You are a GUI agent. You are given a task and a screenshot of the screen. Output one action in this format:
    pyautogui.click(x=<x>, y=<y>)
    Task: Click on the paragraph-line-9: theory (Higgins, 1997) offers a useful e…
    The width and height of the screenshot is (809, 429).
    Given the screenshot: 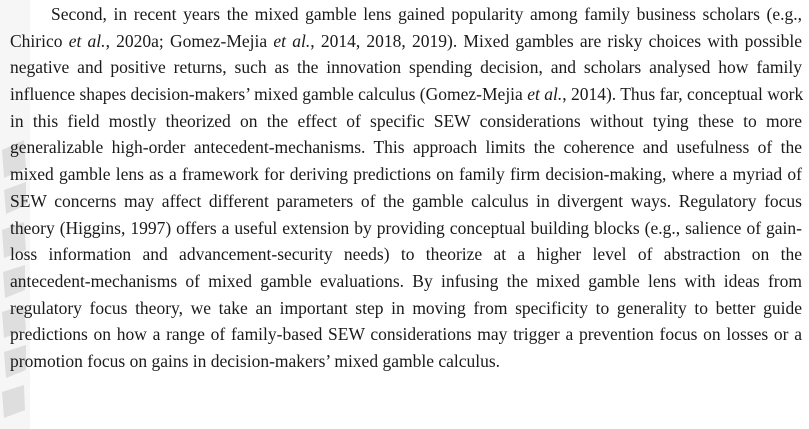 What is the action you would take?
    pyautogui.click(x=406, y=227)
    